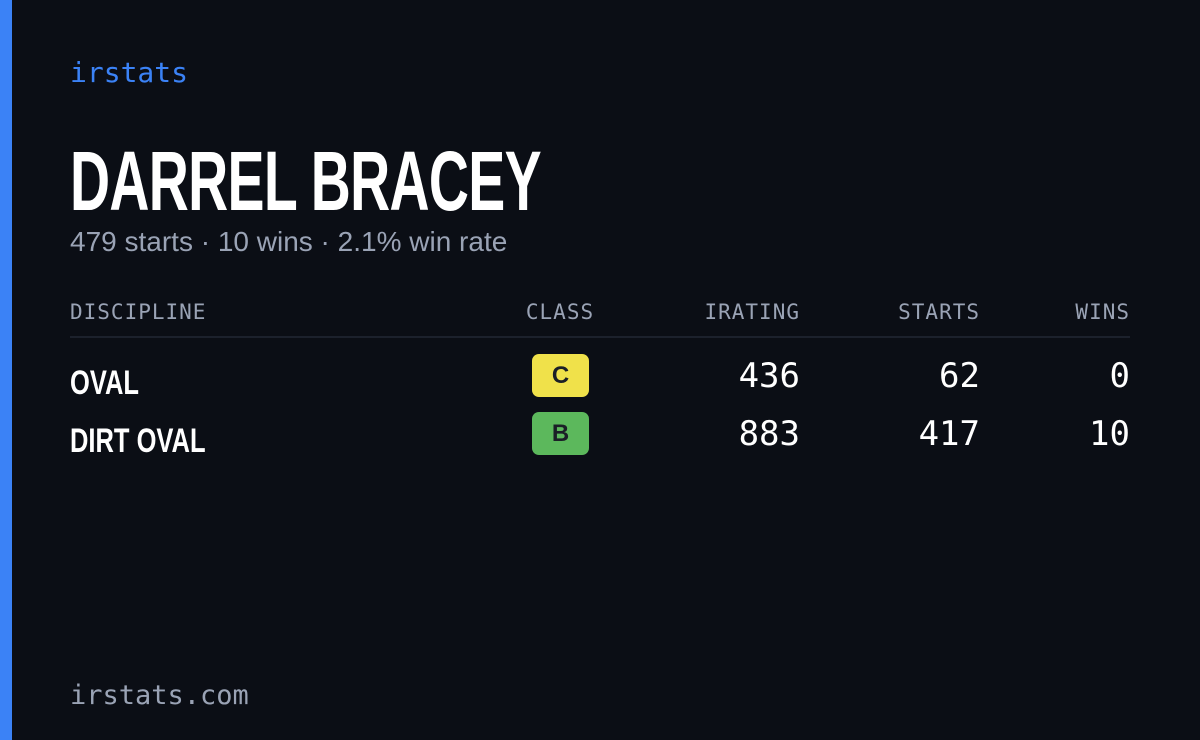  What do you see at coordinates (306, 181) in the screenshot?
I see `driver-name: DARREL BRACEY` at bounding box center [306, 181].